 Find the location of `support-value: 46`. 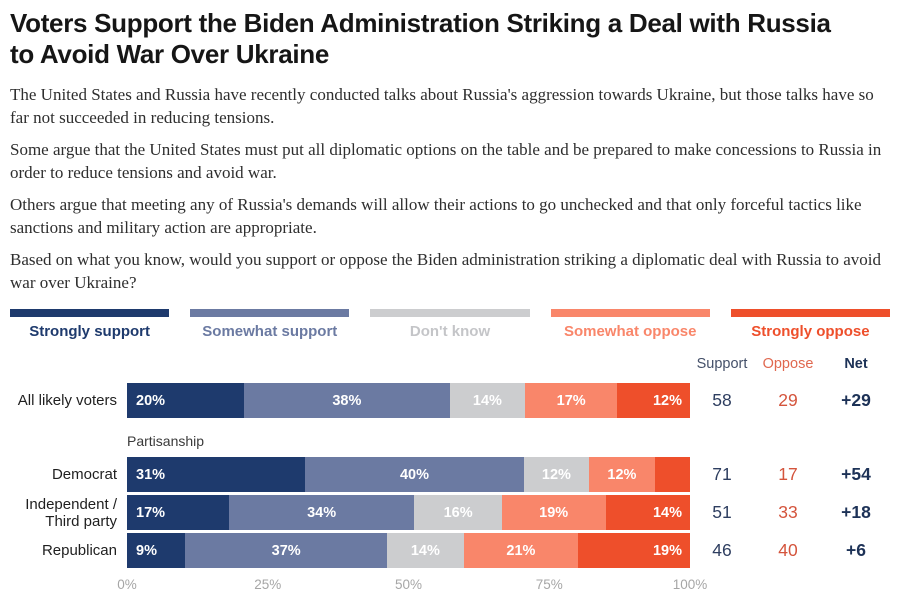

support-value: 46 is located at coordinates (722, 550).